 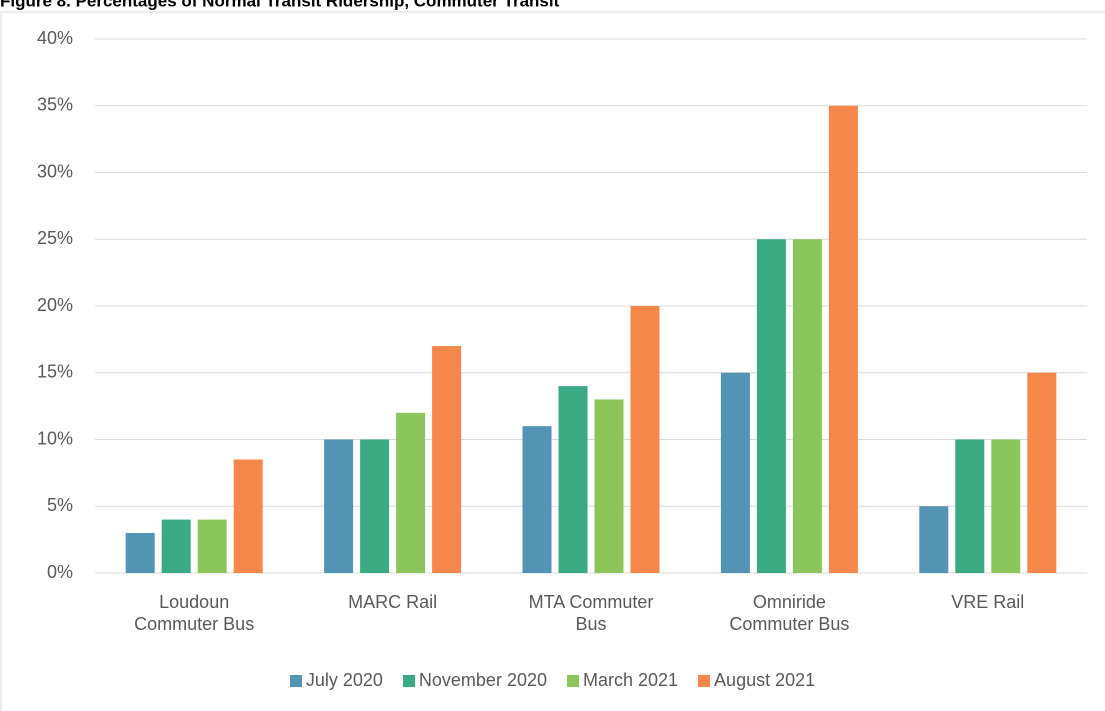 I want to click on y-tick-label: 10%, so click(x=55, y=438).